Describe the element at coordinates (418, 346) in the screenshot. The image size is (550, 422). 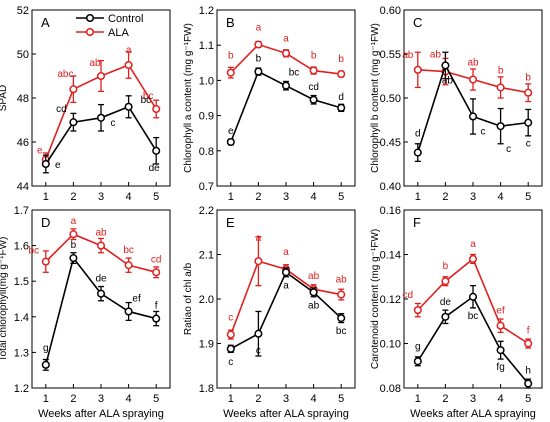
I see `significance-label: g` at that location.